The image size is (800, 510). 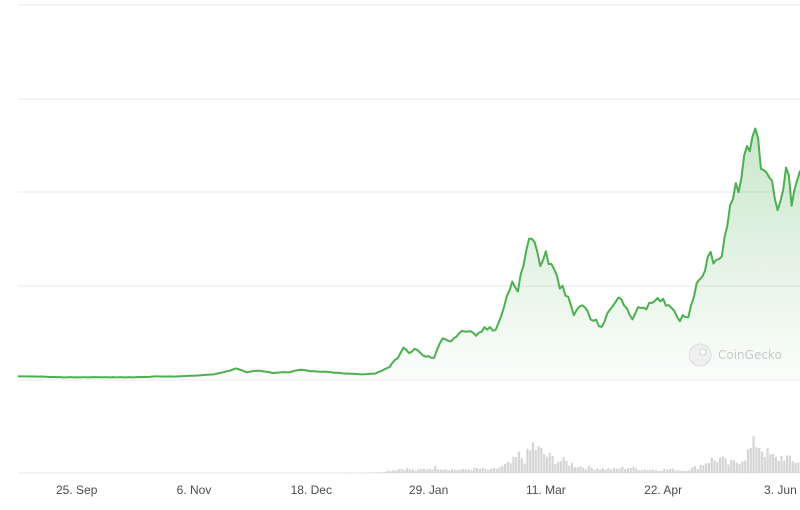 I want to click on gecko-eye-icon, so click(x=703, y=352).